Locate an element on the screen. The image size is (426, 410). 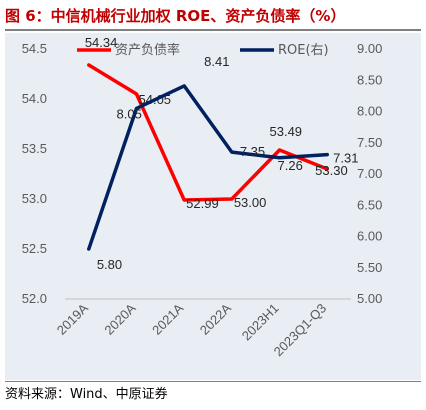
right-axis-tick-label: 8.00 is located at coordinates (369, 111).